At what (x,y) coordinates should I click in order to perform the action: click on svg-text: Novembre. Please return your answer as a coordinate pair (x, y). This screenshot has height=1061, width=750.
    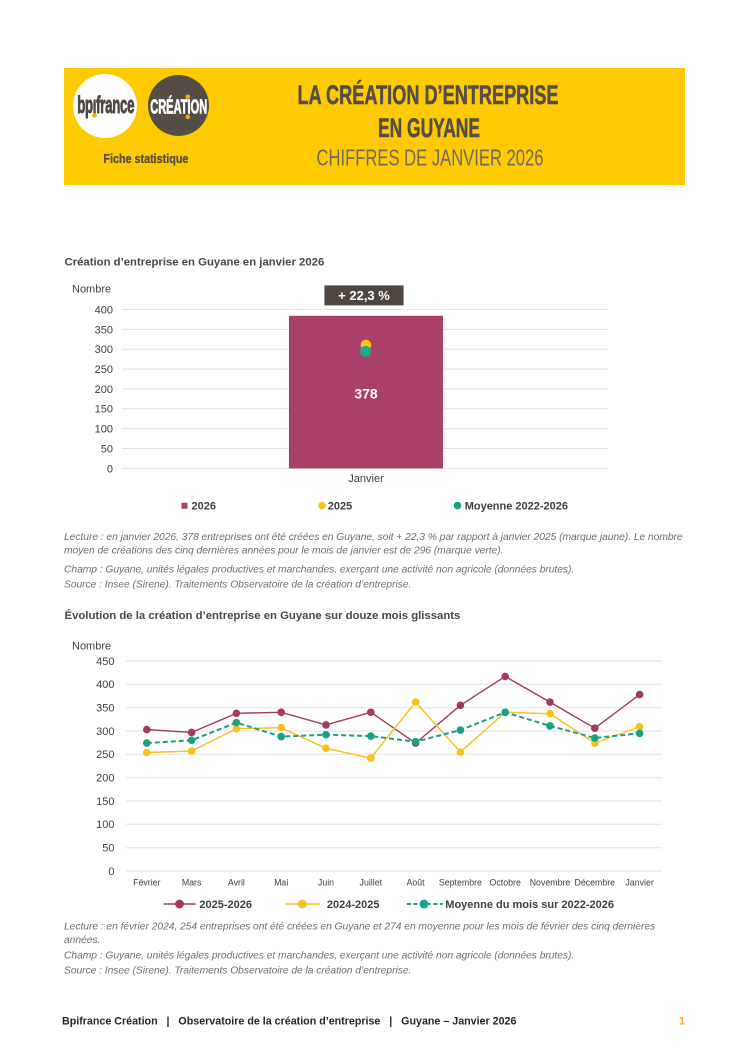
    Looking at the image, I should click on (550, 883).